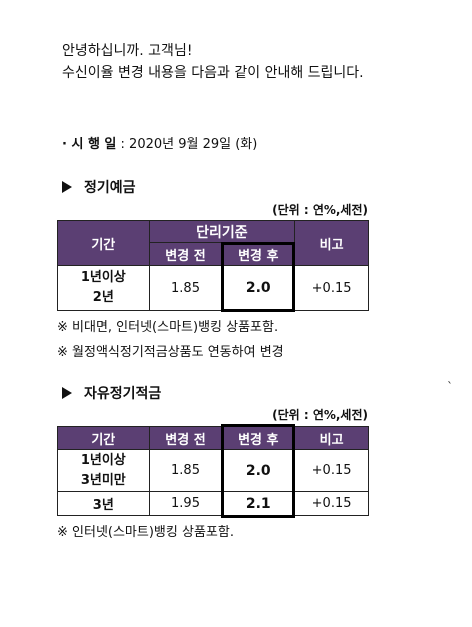 The width and height of the screenshot is (472, 627). I want to click on greeting-line-2: 수신이율 변경 내용을 다음과 같이 안내해 드립니다., so click(213, 73).